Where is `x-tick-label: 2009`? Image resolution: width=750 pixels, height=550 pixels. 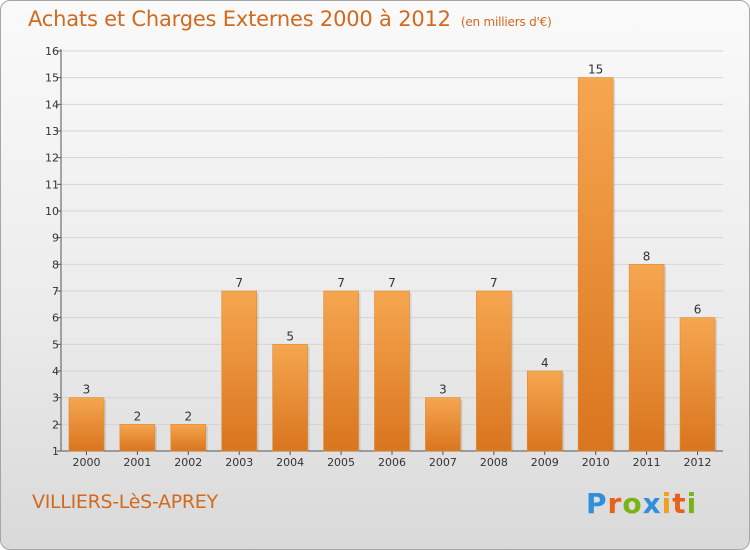 x-tick-label: 2009 is located at coordinates (545, 462).